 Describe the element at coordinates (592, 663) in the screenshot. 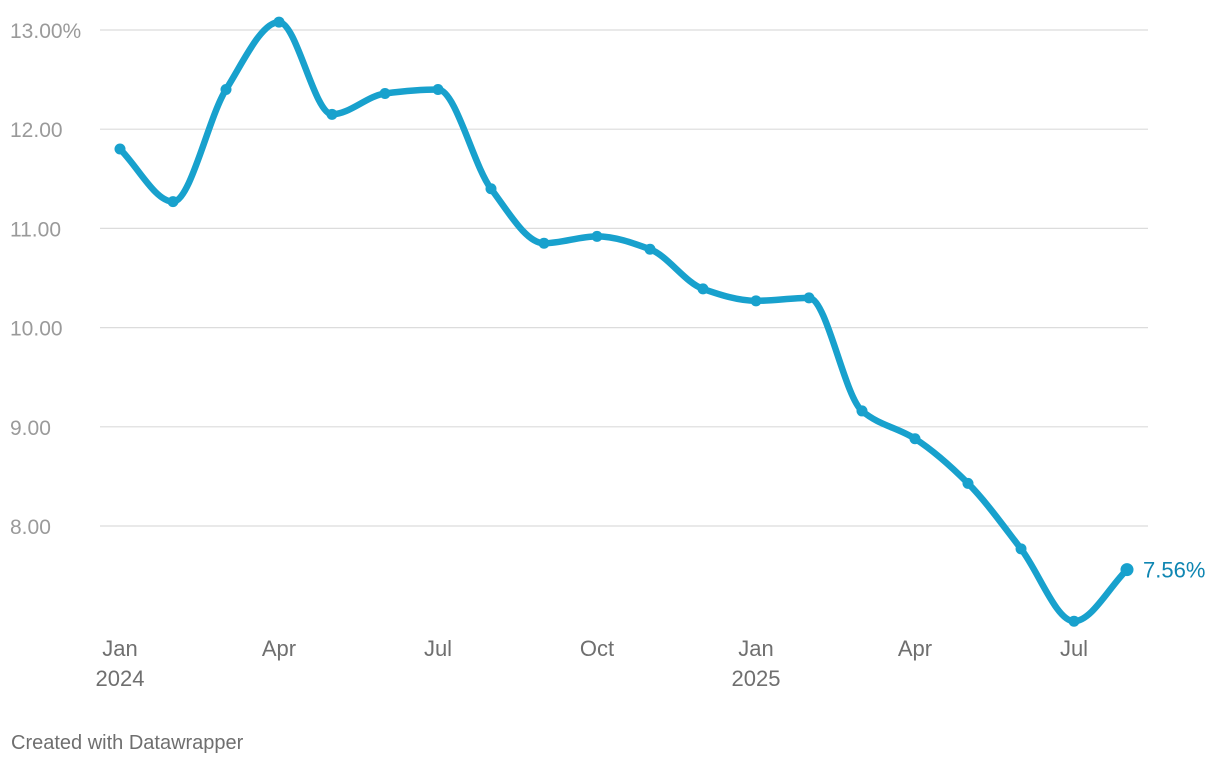

I see `x-axis-ticks: Jan 2024 Apr Jul Oct Jan 2025 Apr Jul` at that location.